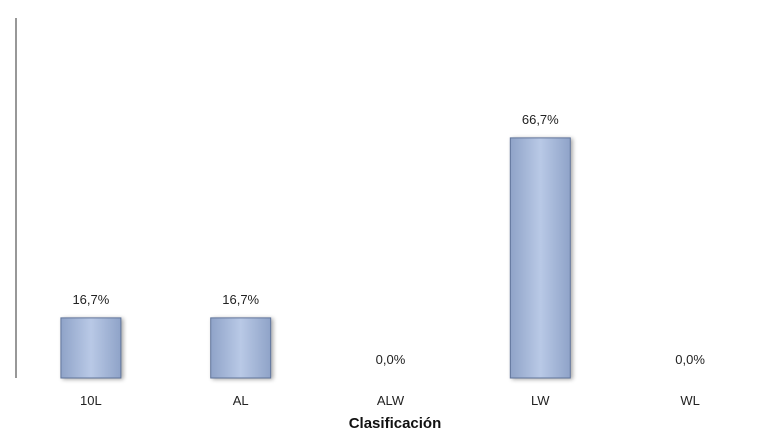  Describe the element at coordinates (241, 400) in the screenshot. I see `x-tick-label-al: AL` at that location.